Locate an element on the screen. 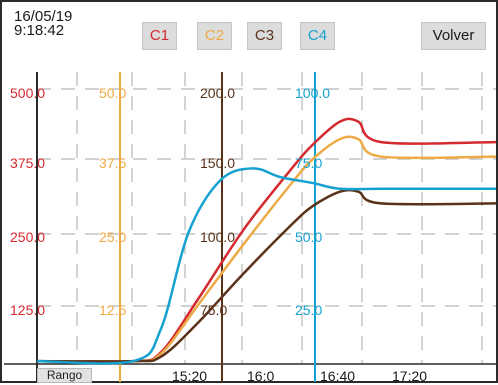  channel-c4-button: C4 is located at coordinates (317, 36).